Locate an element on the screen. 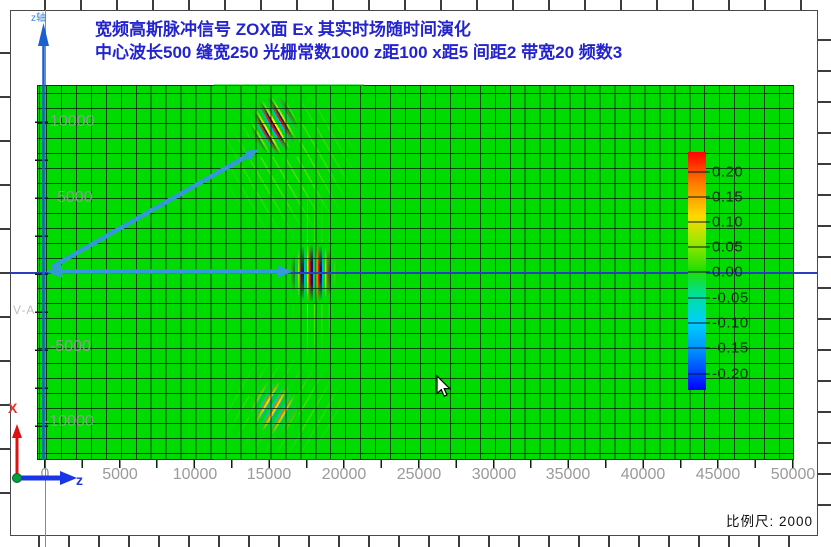 This screenshot has height=547, width=831. colorbar-tick: -0.15 is located at coordinates (718, 348).